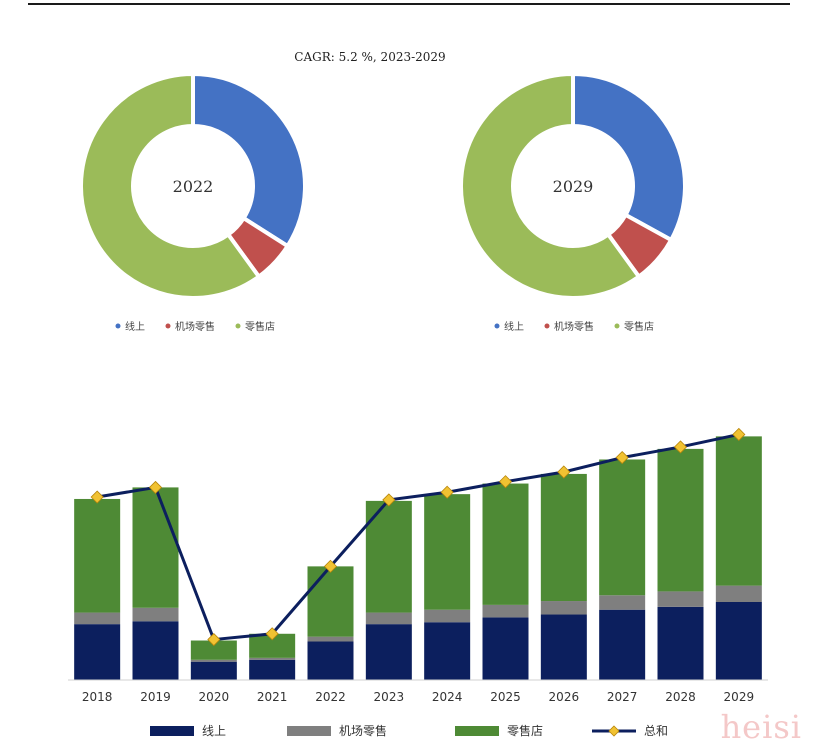 This screenshot has width=818, height=752. I want to click on x-tick-label: 2019, so click(155, 697).